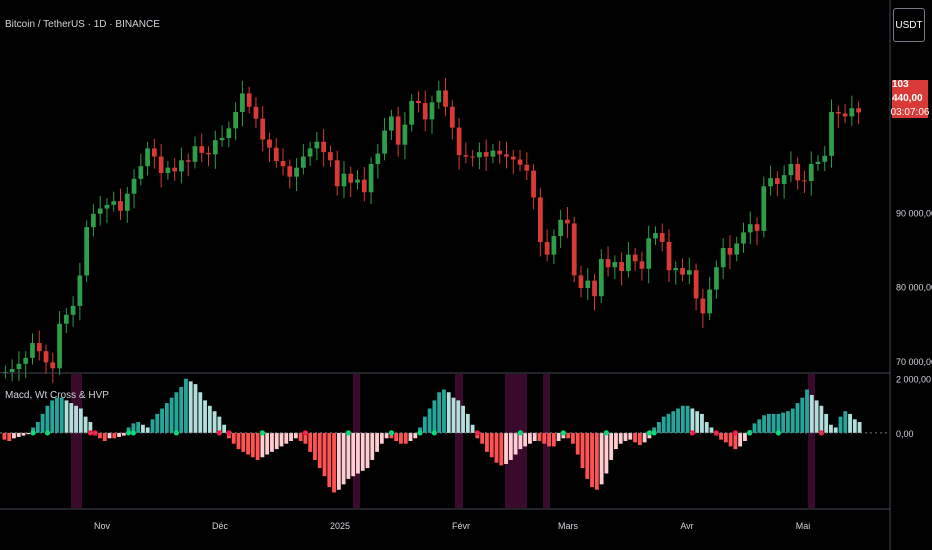  I want to click on last-price-tag: 103 440,00 03:07:06, so click(910, 98).